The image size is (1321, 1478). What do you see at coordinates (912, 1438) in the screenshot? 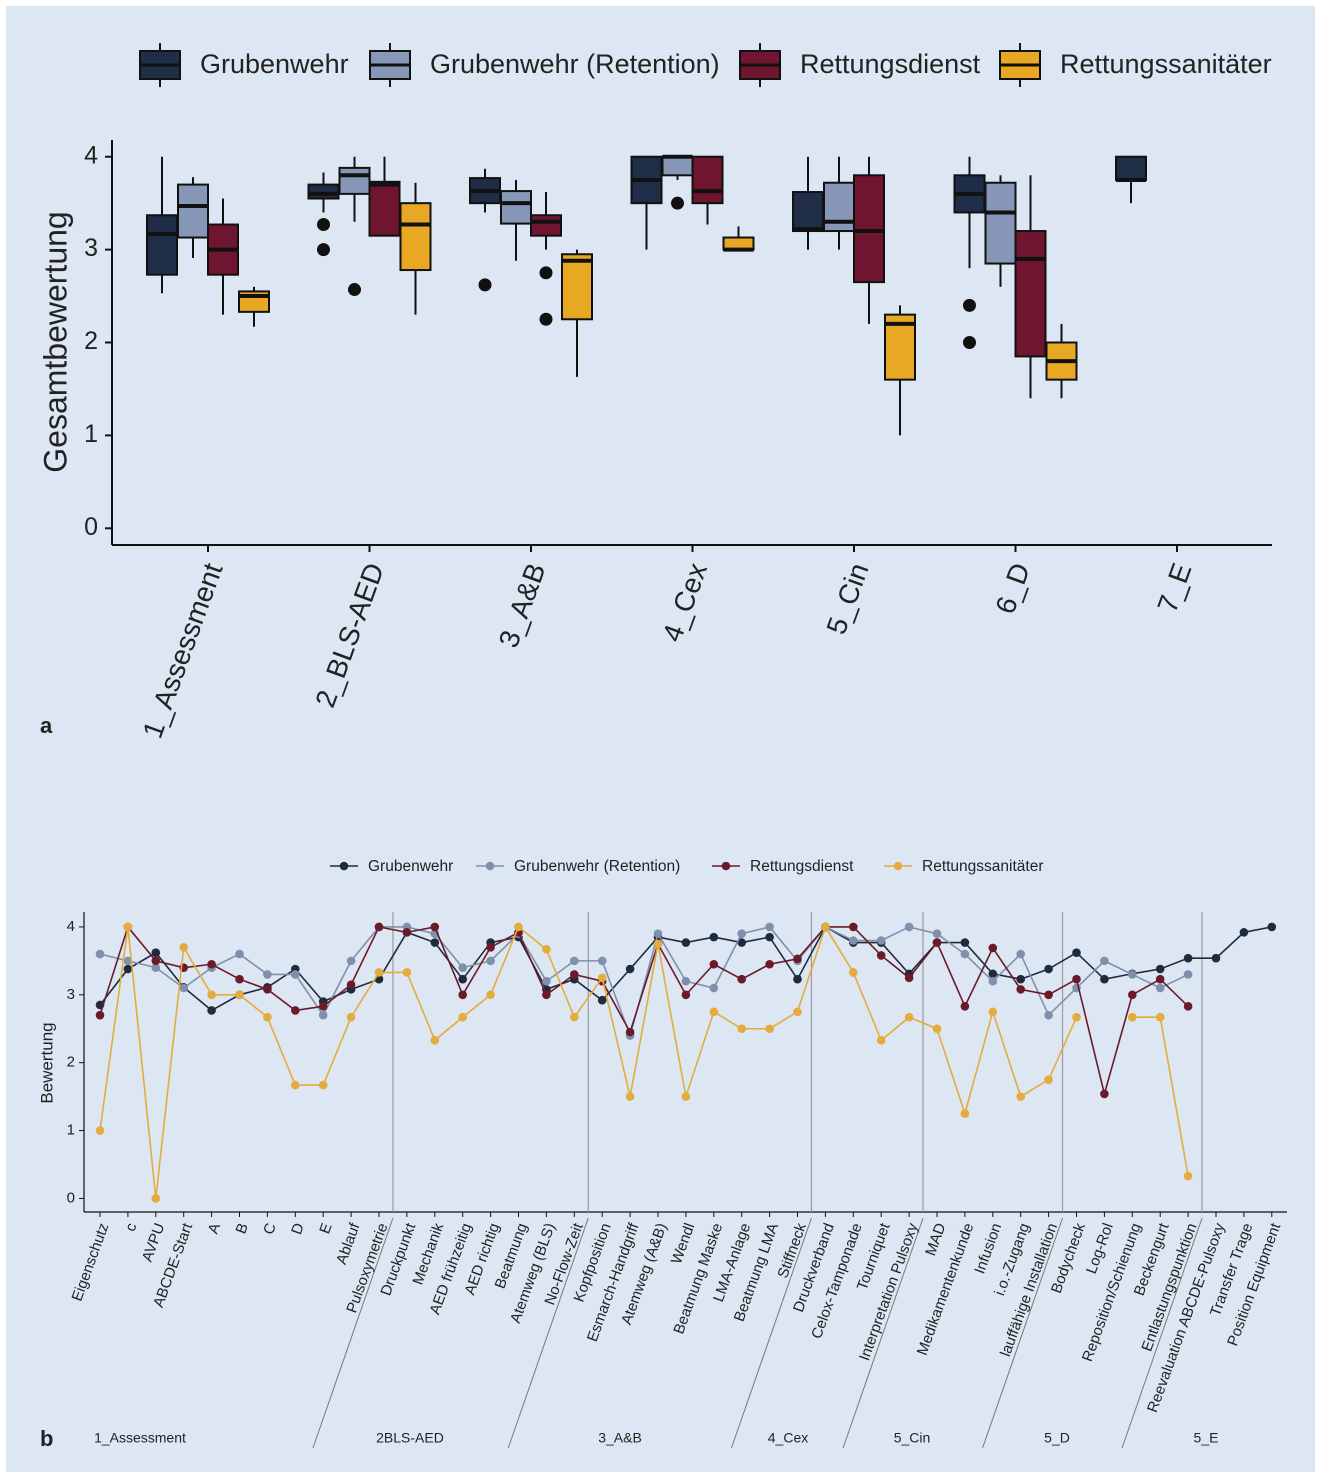
I see `group-label: 5_Cin` at bounding box center [912, 1438].